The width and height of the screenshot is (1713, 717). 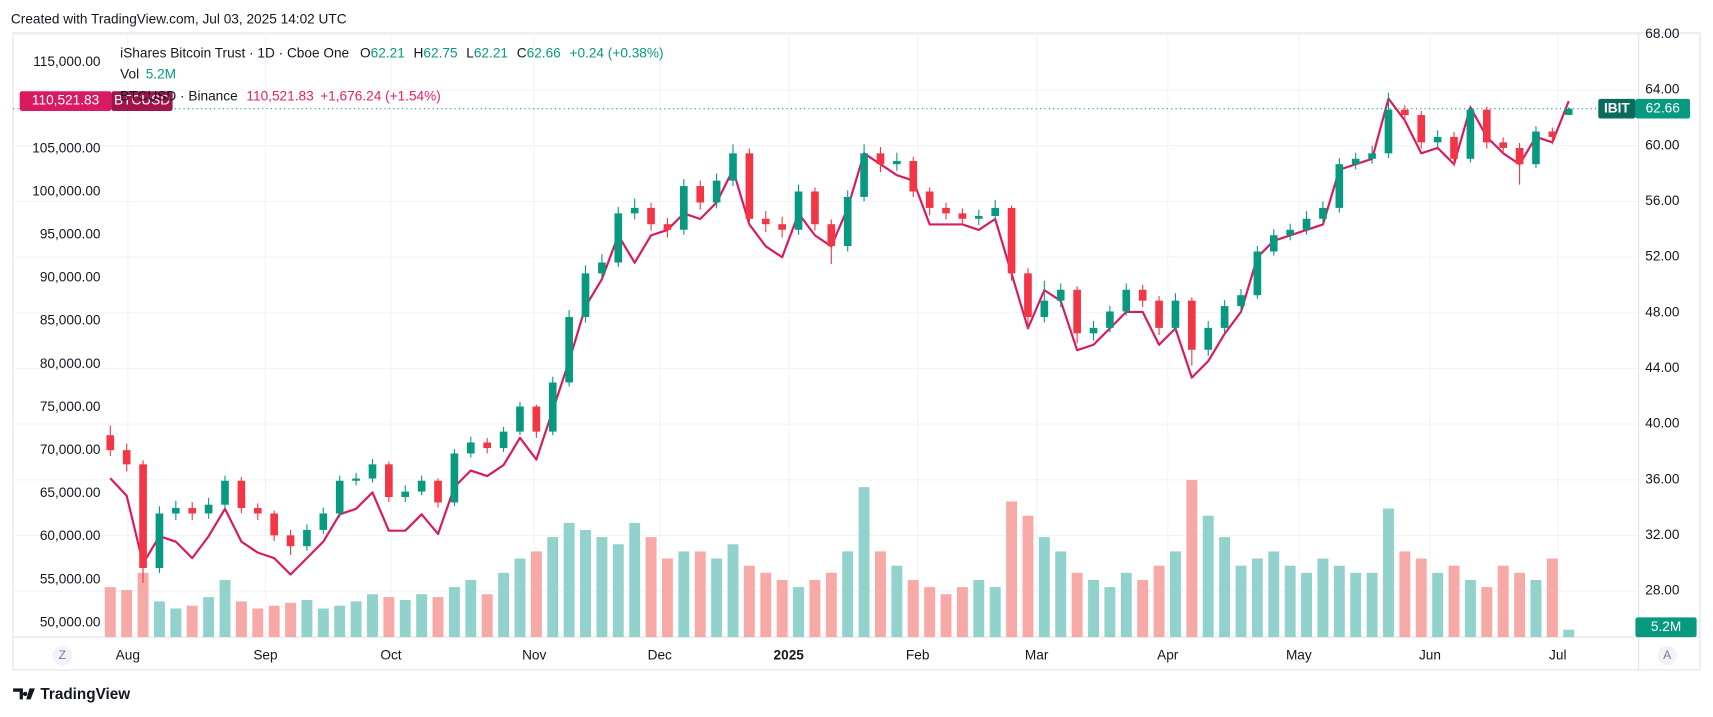 What do you see at coordinates (1662, 144) in the screenshot?
I see `y2-tick-label: 60.00` at bounding box center [1662, 144].